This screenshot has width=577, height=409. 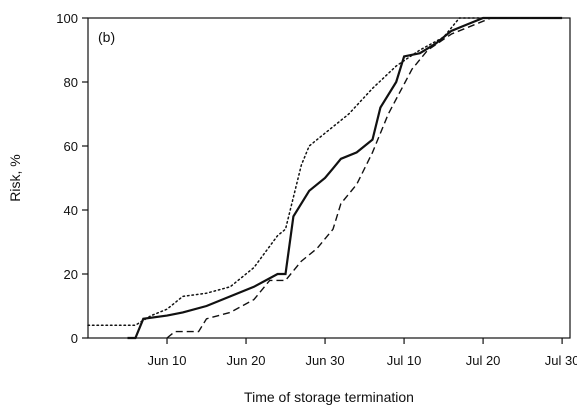 I want to click on panel-label: (b), so click(x=106, y=37).